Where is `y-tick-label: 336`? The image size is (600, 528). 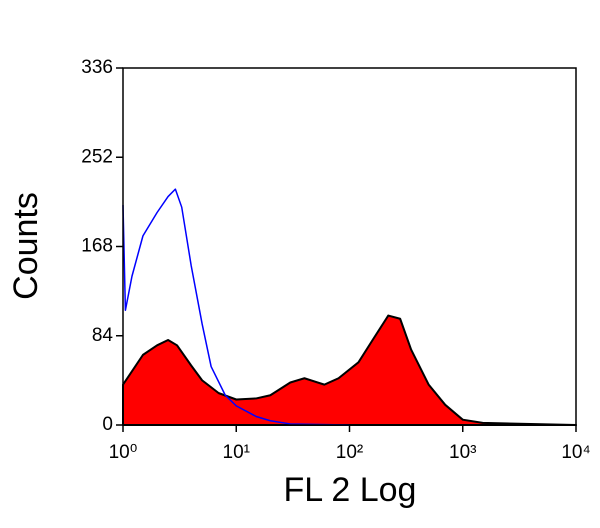 y-tick-label: 336 is located at coordinates (97, 67).